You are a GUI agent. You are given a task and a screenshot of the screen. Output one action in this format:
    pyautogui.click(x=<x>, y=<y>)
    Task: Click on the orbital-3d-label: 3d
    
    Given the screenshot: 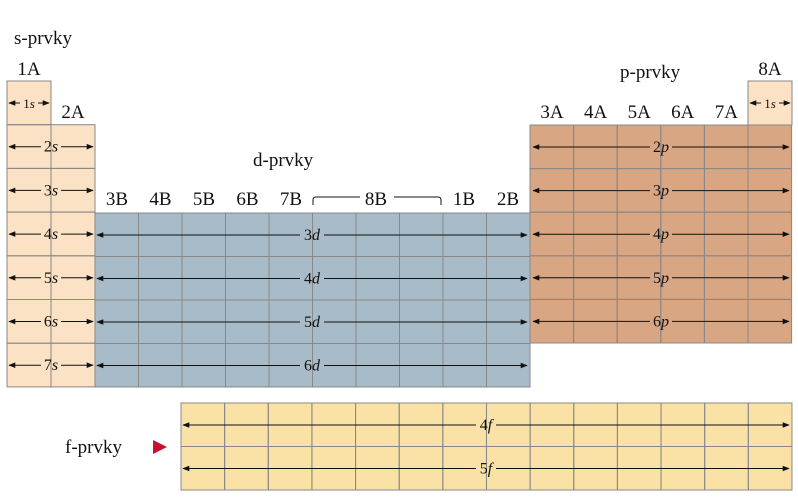 What is the action you would take?
    pyautogui.click(x=312, y=235)
    